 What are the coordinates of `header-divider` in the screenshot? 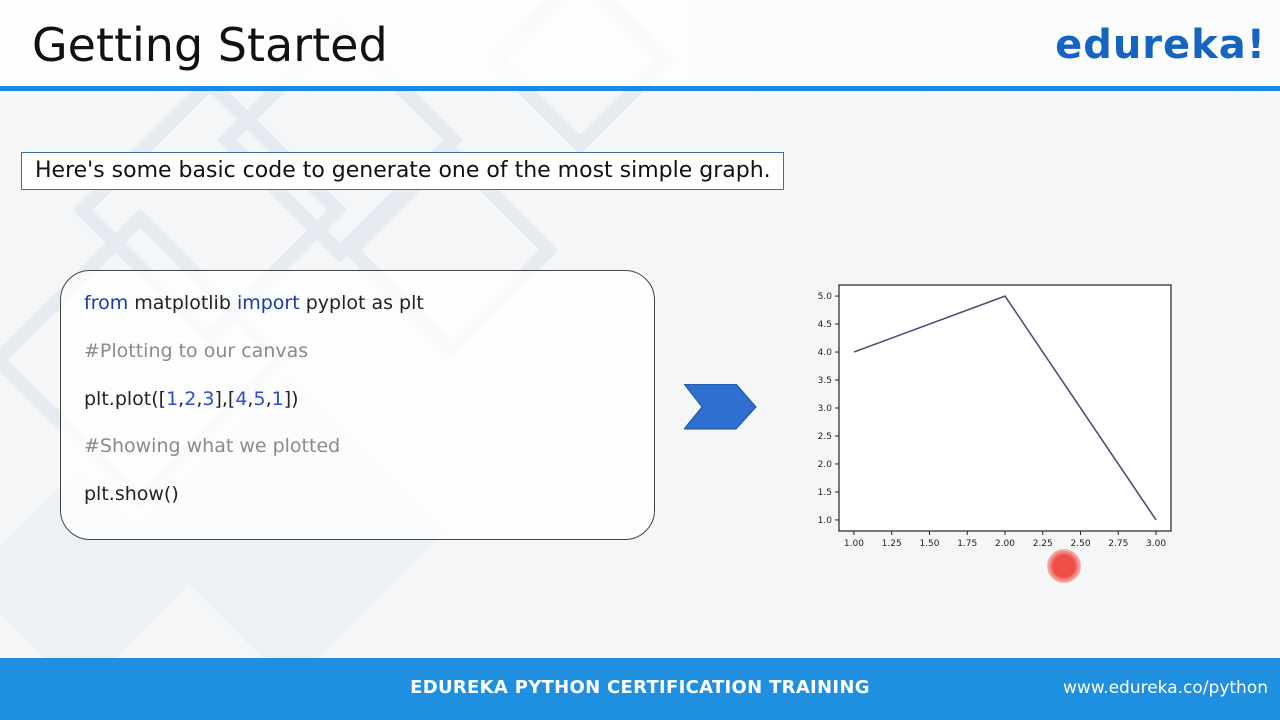 It's located at (640, 88).